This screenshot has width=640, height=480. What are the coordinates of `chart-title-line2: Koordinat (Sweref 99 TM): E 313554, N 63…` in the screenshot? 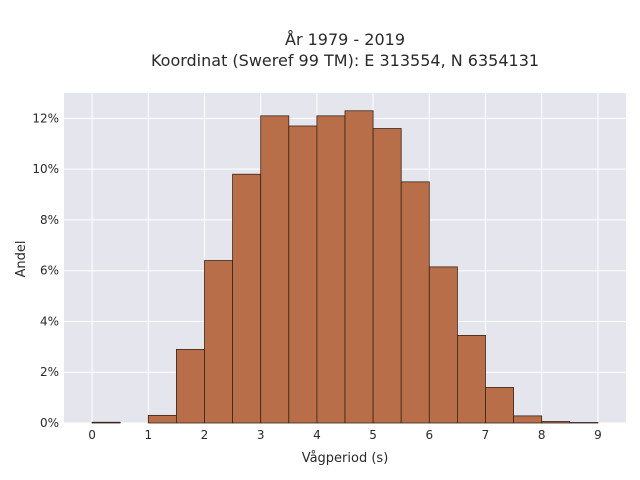 It's located at (345, 60).